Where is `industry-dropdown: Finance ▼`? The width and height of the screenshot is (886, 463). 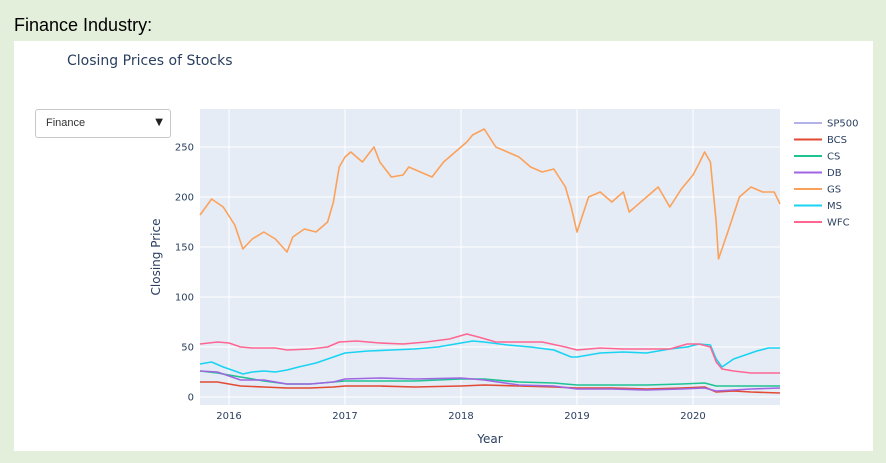
industry-dropdown: Finance ▼ is located at coordinates (103, 123).